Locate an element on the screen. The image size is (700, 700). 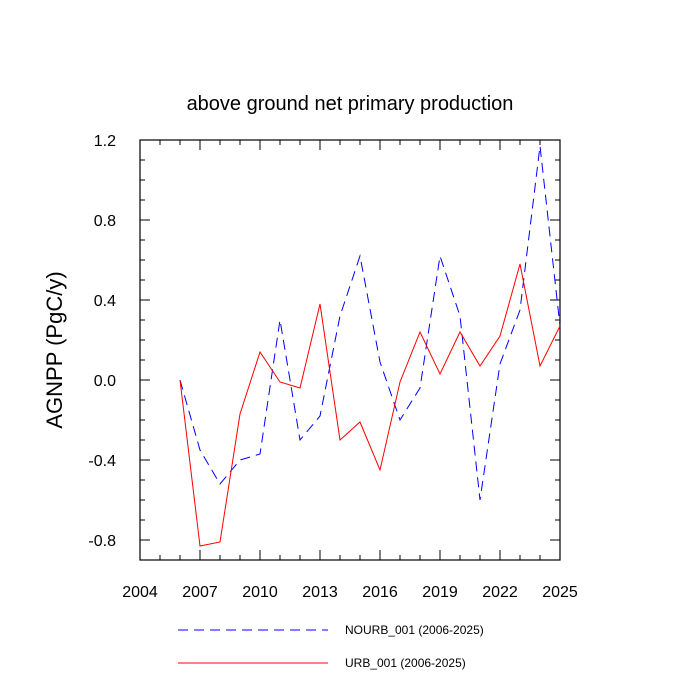
x-tick-label: 2016 is located at coordinates (380, 592).